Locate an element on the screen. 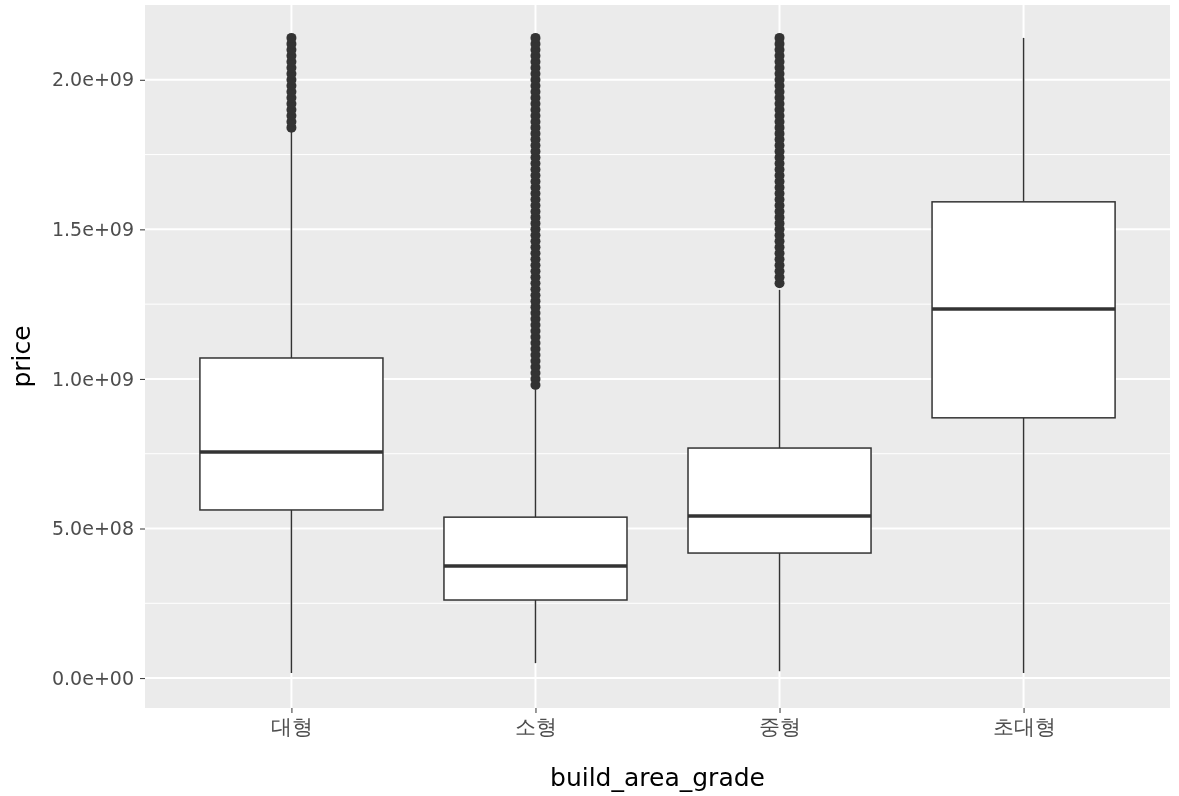  x-tick-label: 소형 is located at coordinates (535, 726).